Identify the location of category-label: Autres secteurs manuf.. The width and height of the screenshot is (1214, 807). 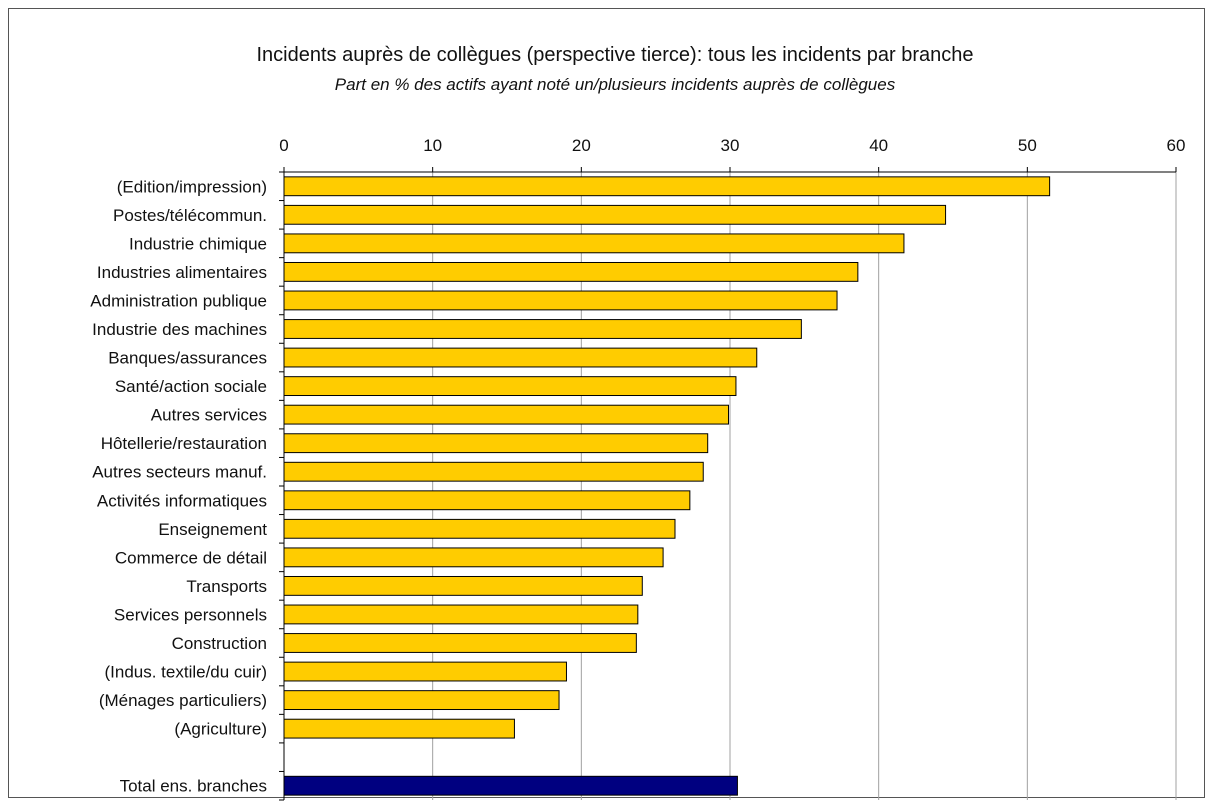
(179, 472).